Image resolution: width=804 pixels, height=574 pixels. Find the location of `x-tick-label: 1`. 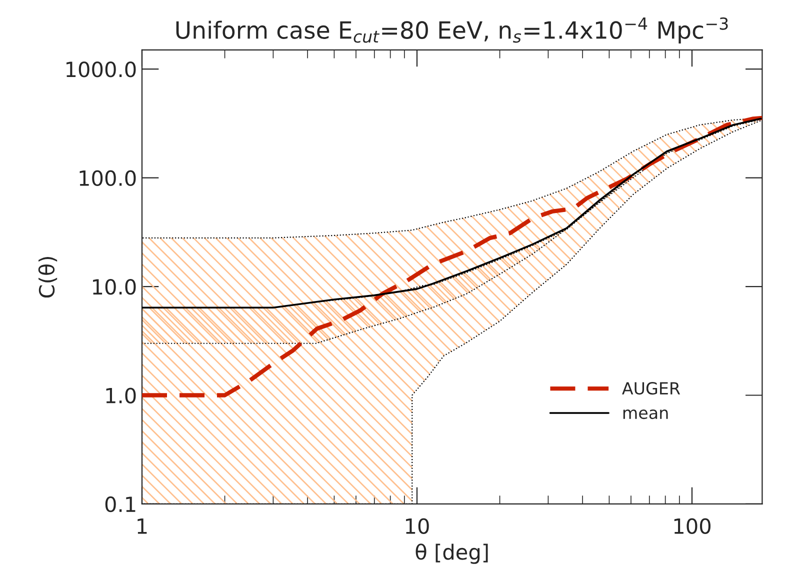

x-tick-label: 1 is located at coordinates (142, 526).